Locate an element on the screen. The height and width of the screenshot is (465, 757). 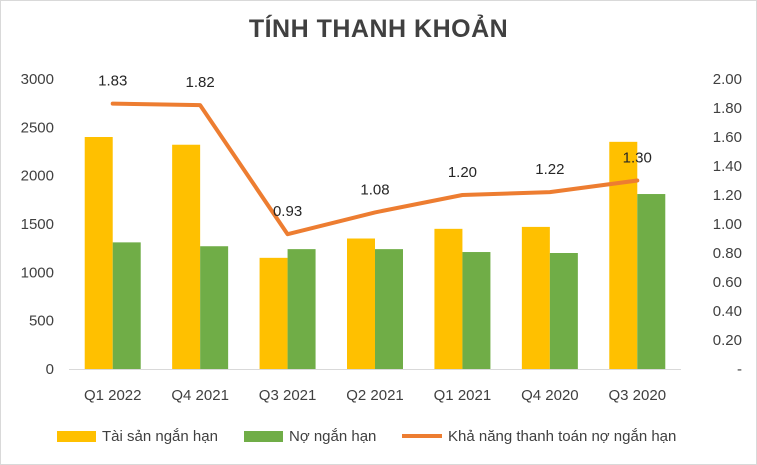
line-data-label: 1.20 is located at coordinates (462, 172).